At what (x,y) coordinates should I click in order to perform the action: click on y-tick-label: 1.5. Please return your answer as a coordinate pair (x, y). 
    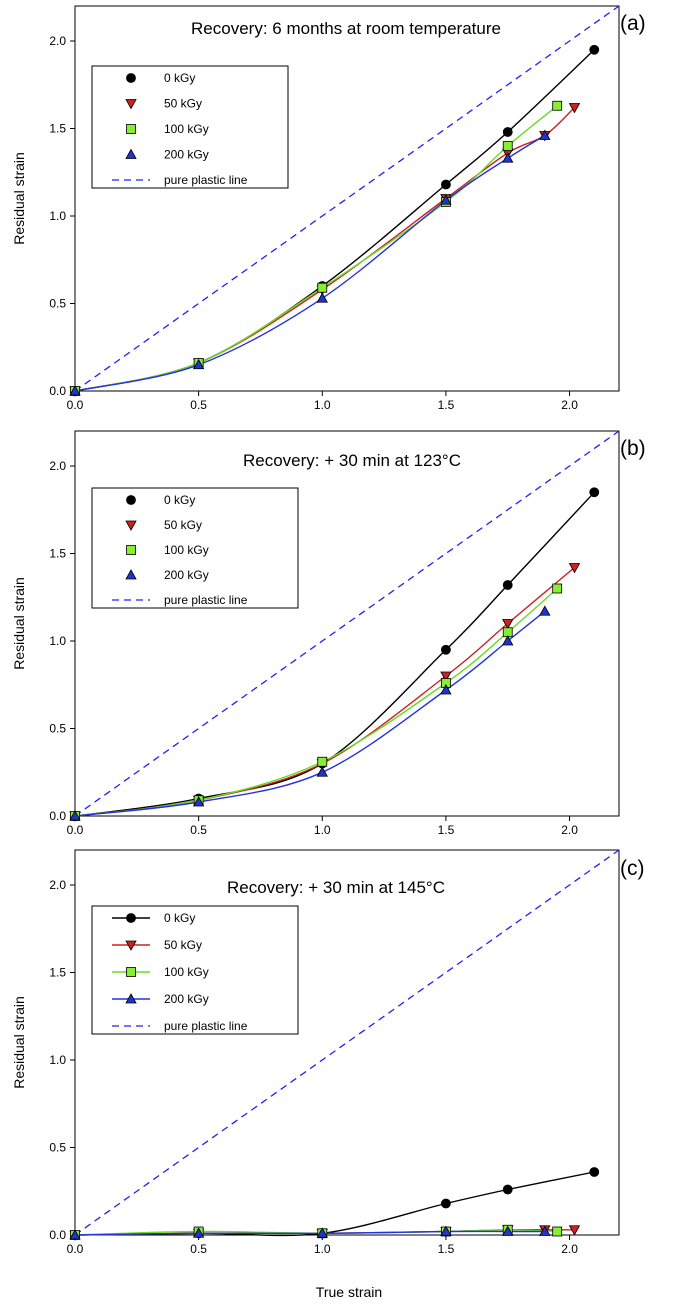
    Looking at the image, I should click on (57, 973).